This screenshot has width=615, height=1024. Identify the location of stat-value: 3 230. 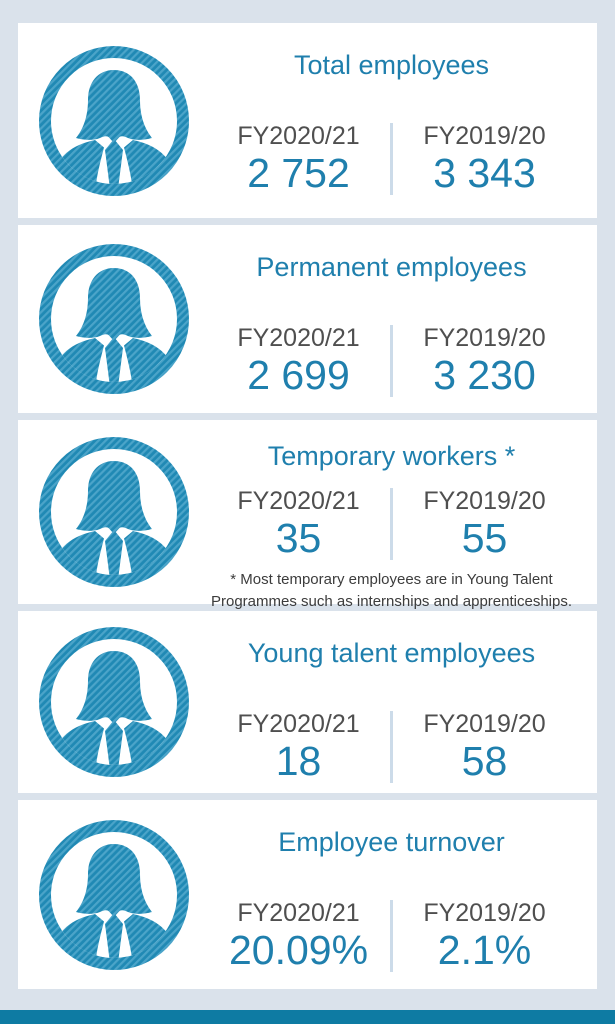
(484, 374).